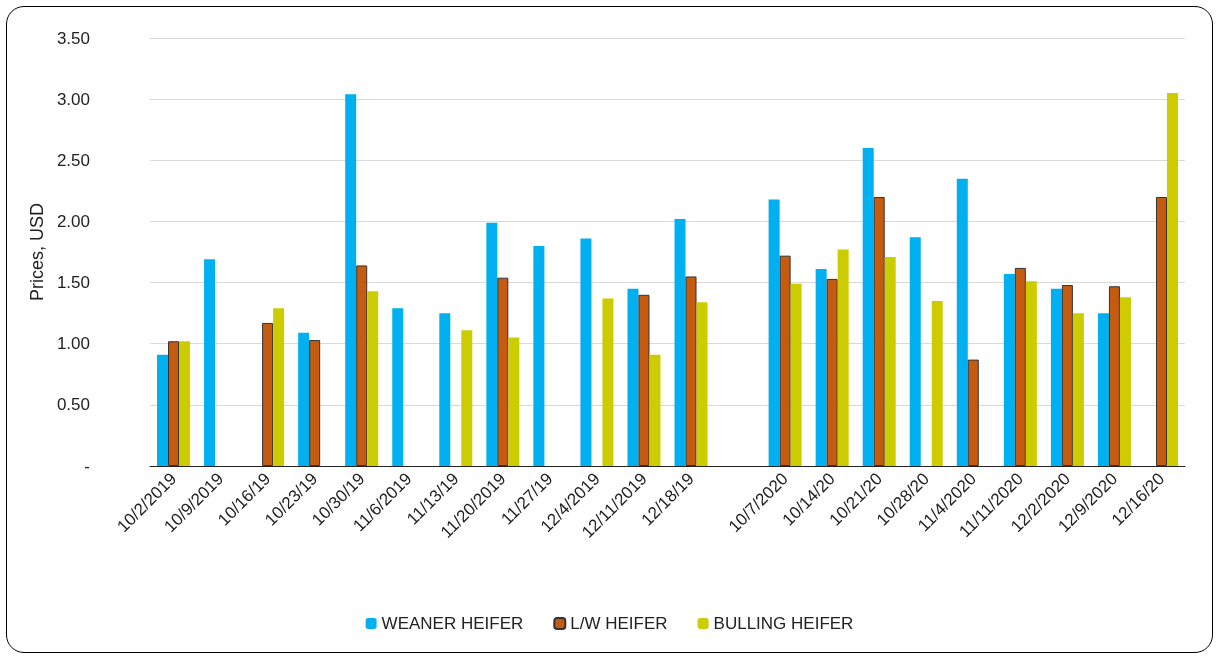 This screenshot has height=661, width=1223. Describe the element at coordinates (73, 221) in the screenshot. I see `y-tick-label: 2.00` at that location.